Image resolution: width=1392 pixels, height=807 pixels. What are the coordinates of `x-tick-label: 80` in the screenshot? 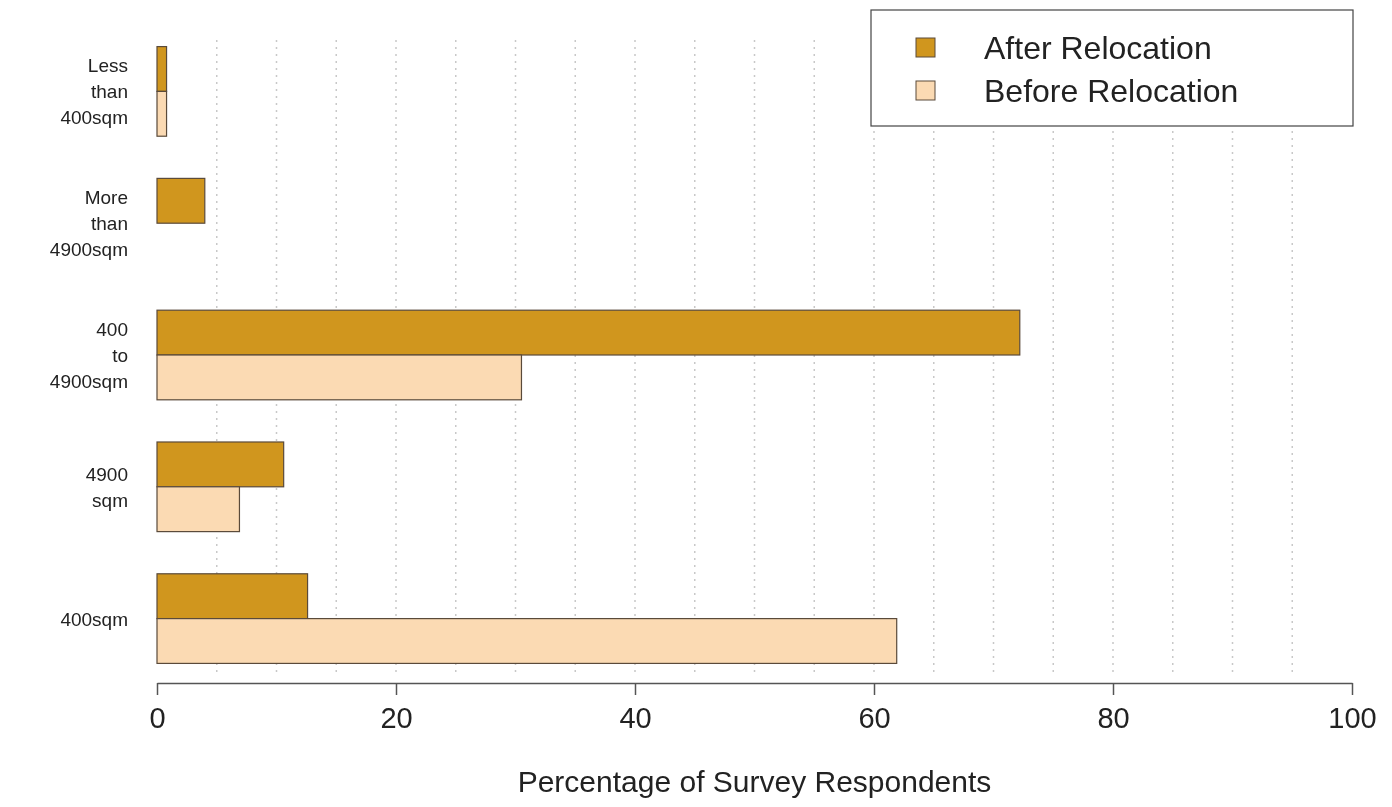 It's located at (1113, 718).